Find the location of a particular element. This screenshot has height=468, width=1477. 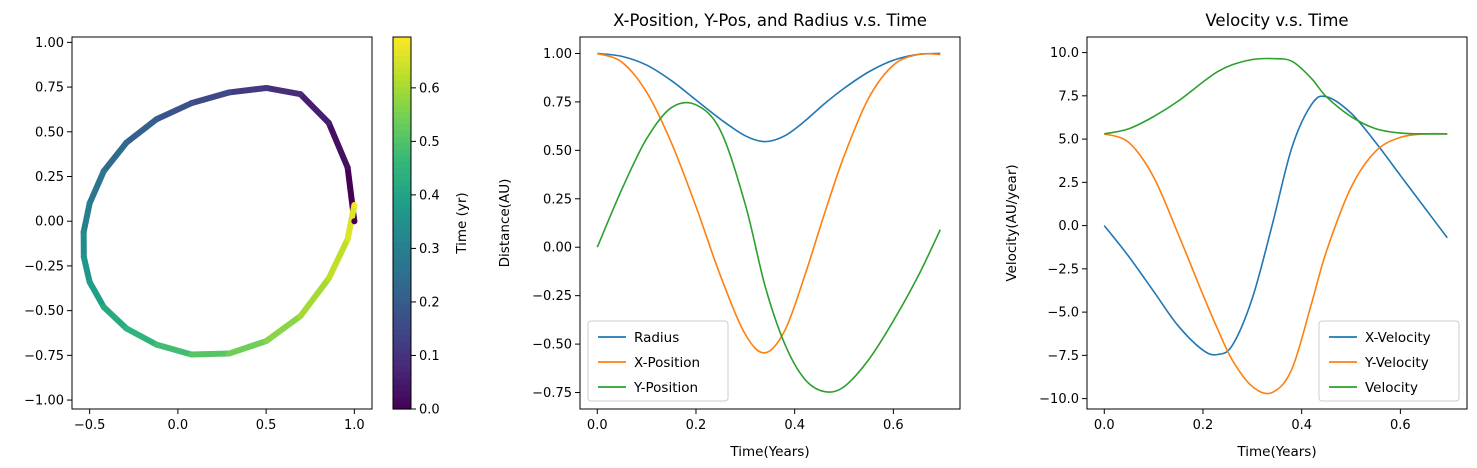

velocity-ytick-label: −2.5 is located at coordinates (1063, 269).